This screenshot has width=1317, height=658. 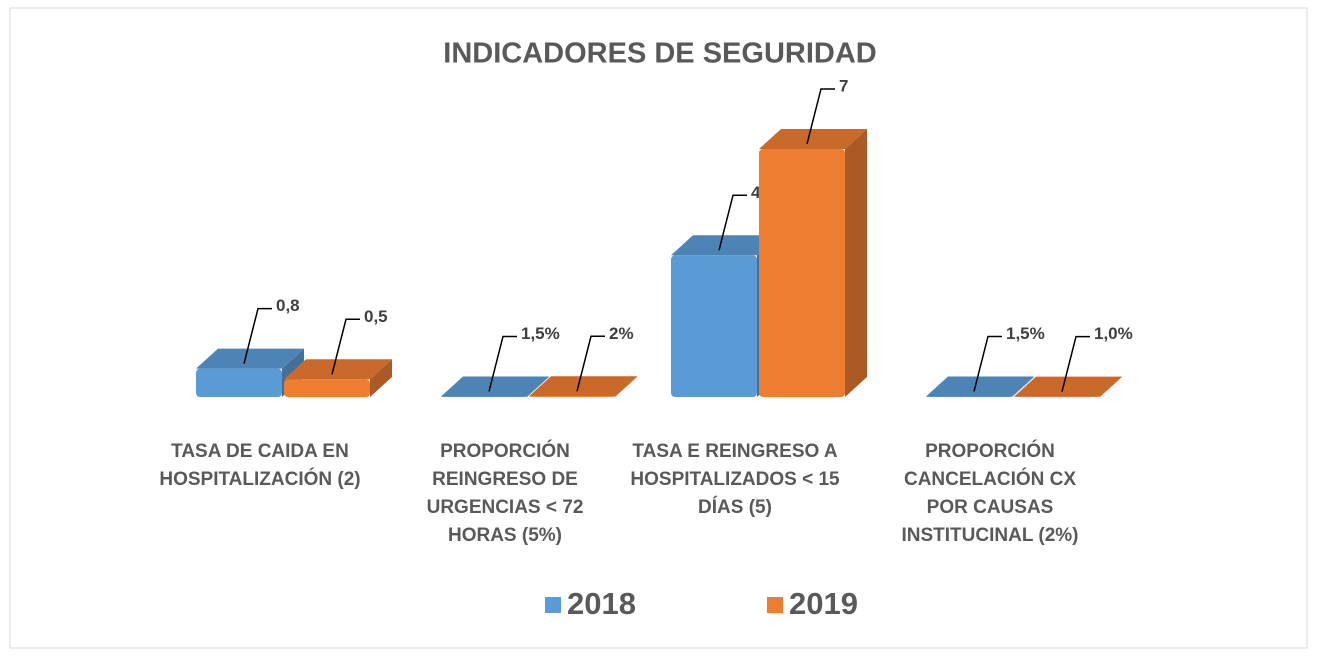 What do you see at coordinates (823, 603) in the screenshot?
I see `legend-label: 2019` at bounding box center [823, 603].